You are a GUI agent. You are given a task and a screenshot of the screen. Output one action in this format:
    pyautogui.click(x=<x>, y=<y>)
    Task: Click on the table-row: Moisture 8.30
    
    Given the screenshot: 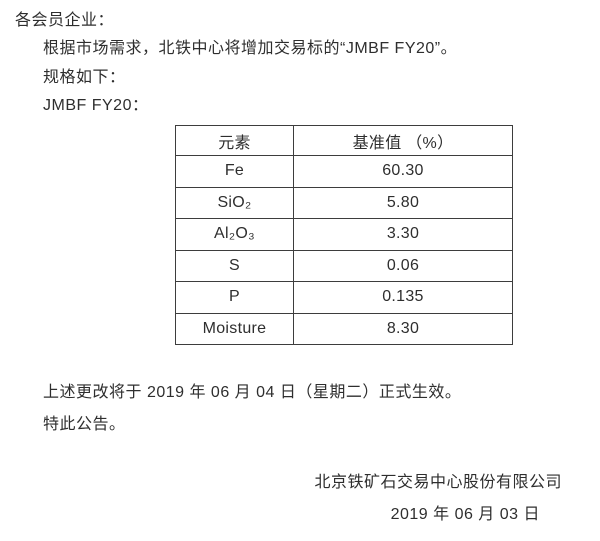 What is the action you would take?
    pyautogui.click(x=344, y=328)
    